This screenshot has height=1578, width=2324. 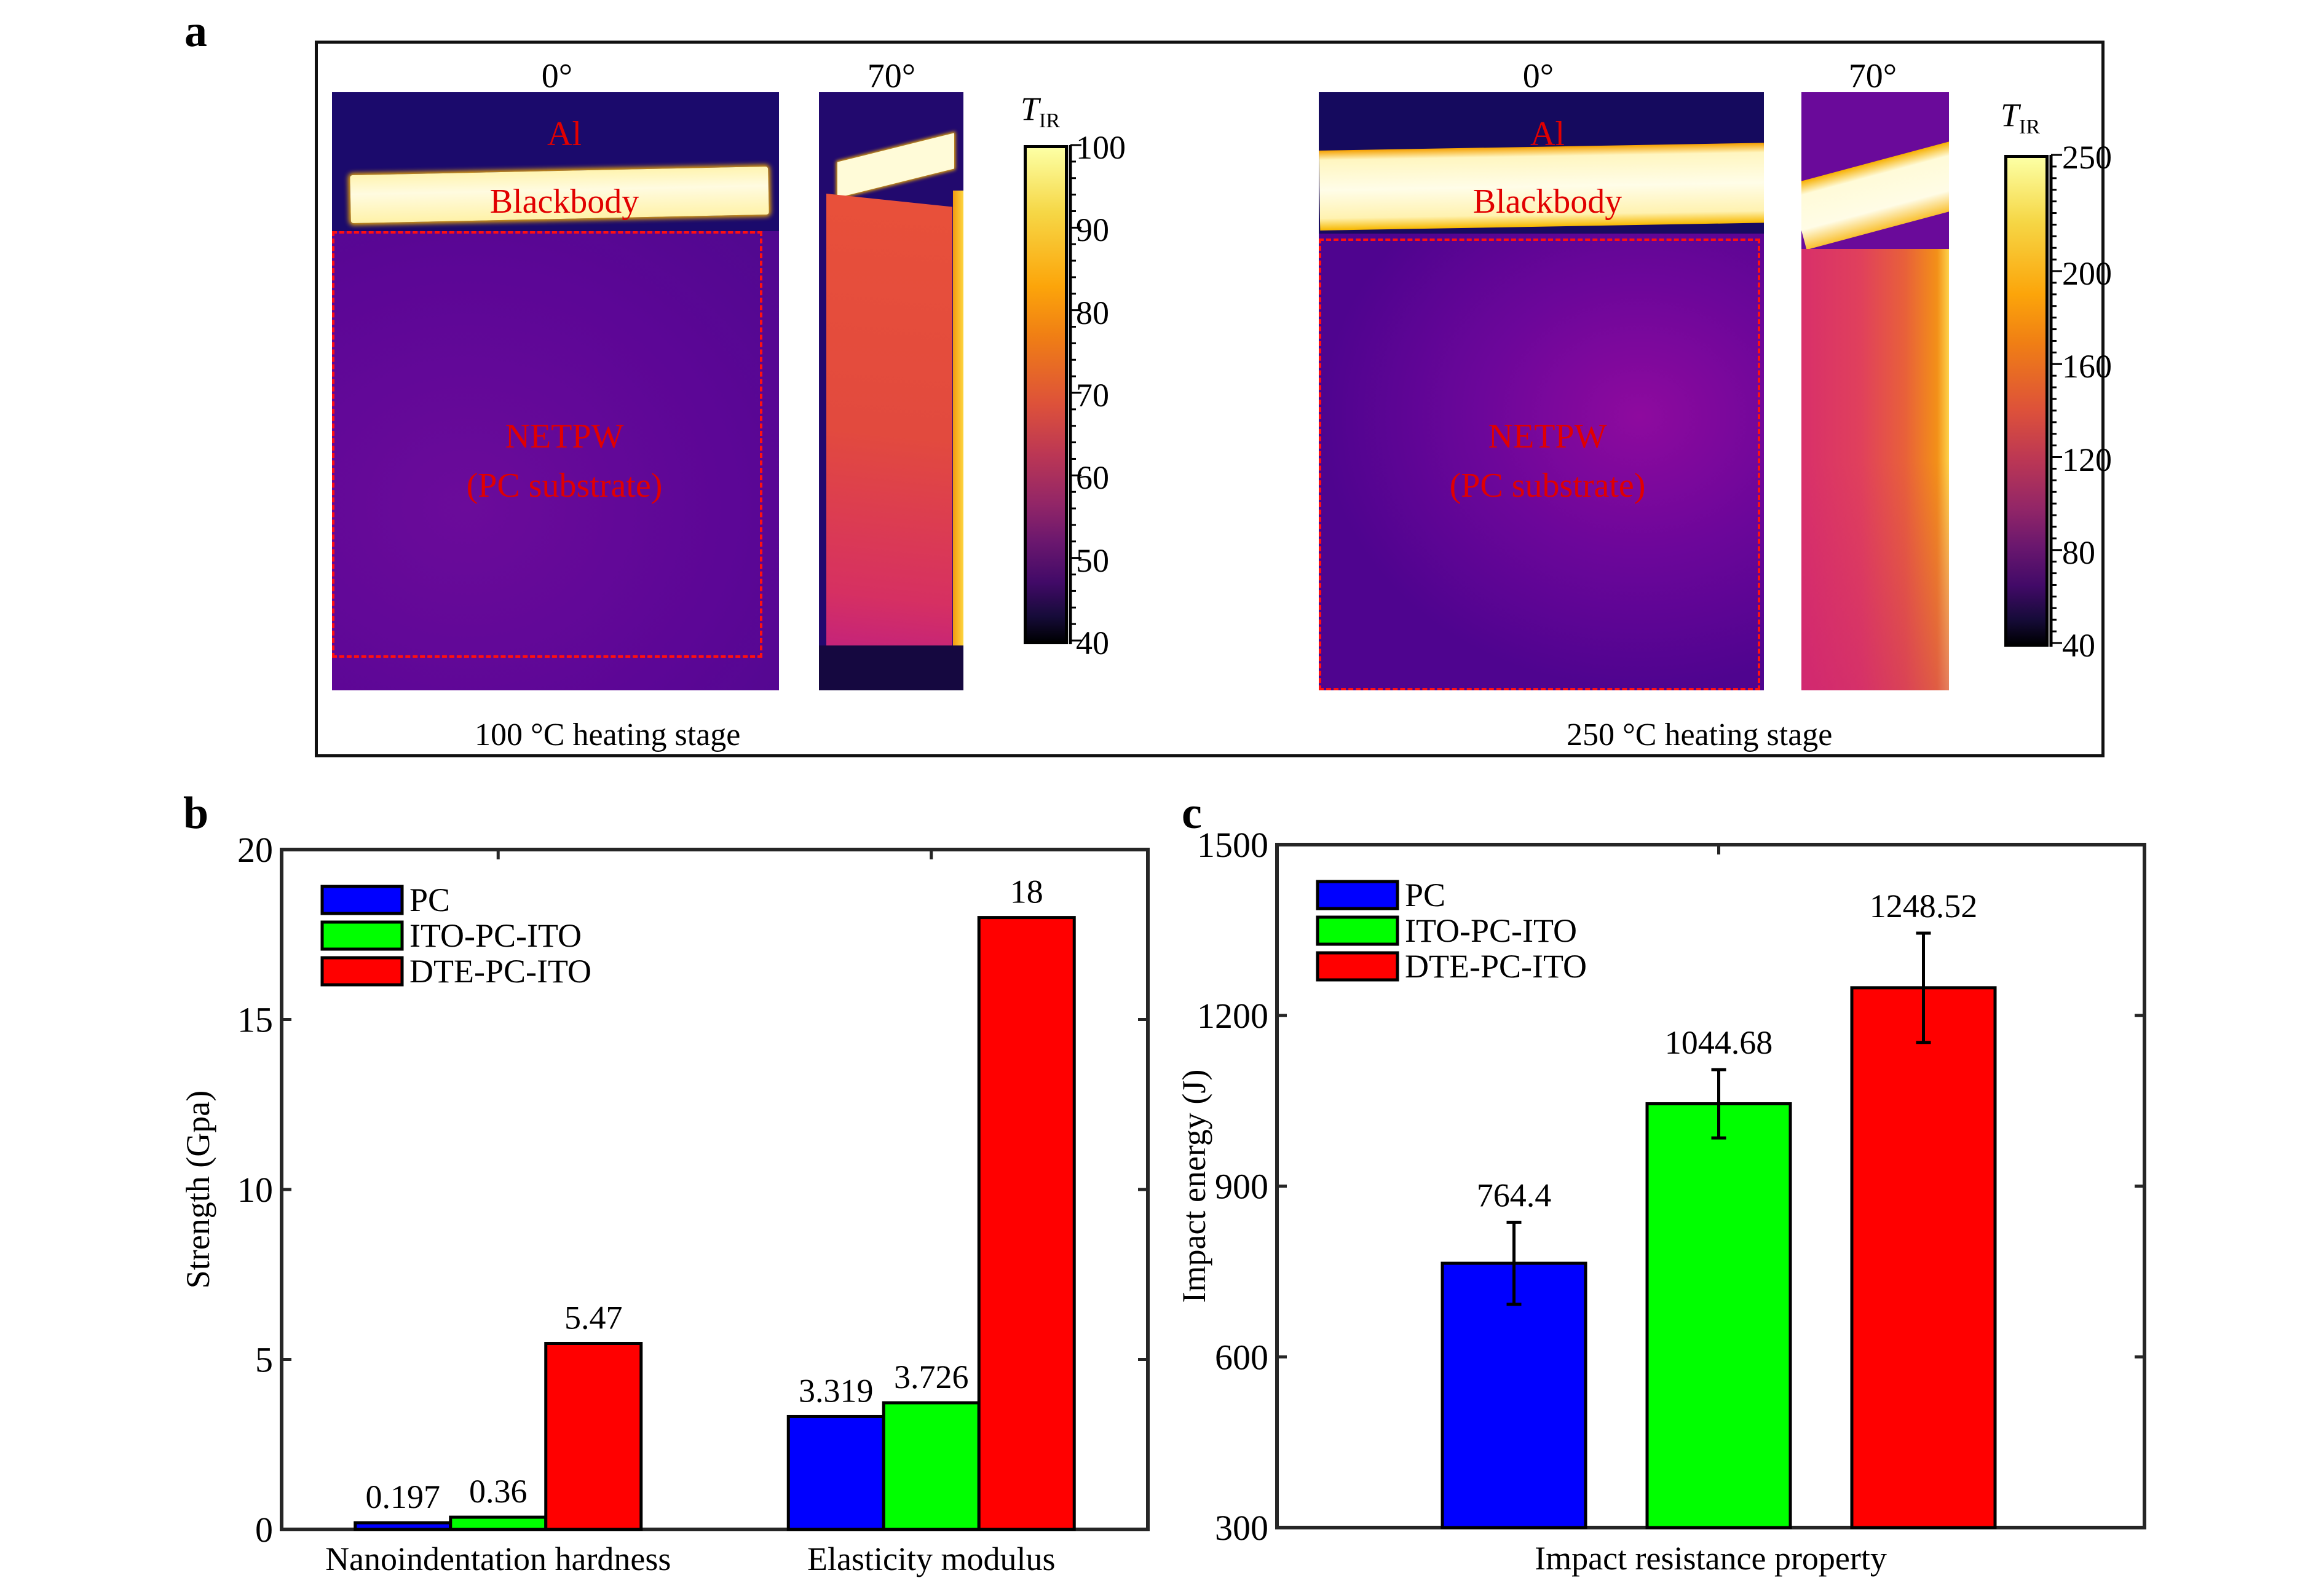 What do you see at coordinates (1194, 1186) in the screenshot?
I see `y-axis-label: Impact energy (J)` at bounding box center [1194, 1186].